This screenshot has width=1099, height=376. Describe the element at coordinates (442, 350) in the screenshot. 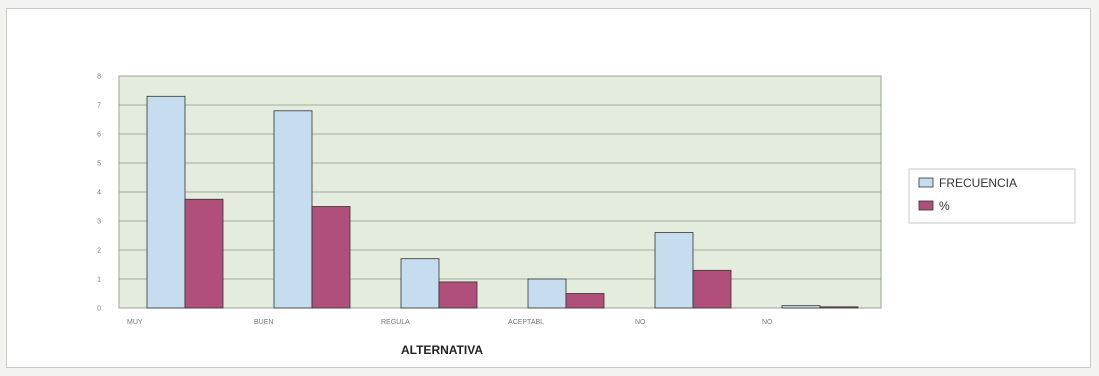

I see `x-axis-title: ALTERNATIVA` at that location.